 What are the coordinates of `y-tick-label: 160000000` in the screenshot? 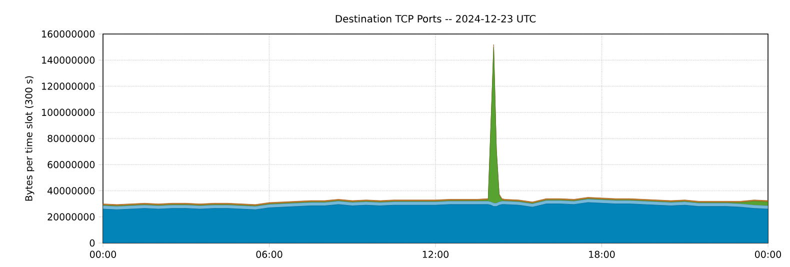 It's located at (68, 34).